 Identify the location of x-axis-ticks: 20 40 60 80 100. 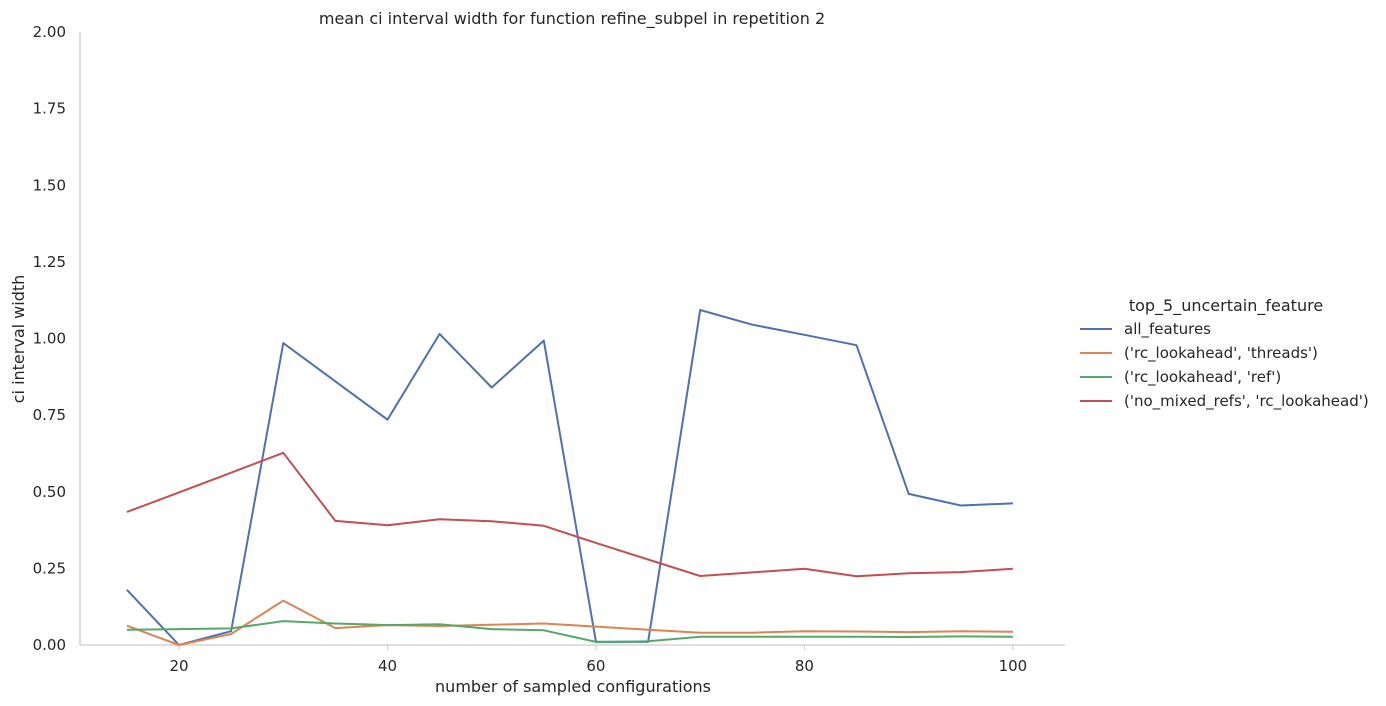
(598, 660).